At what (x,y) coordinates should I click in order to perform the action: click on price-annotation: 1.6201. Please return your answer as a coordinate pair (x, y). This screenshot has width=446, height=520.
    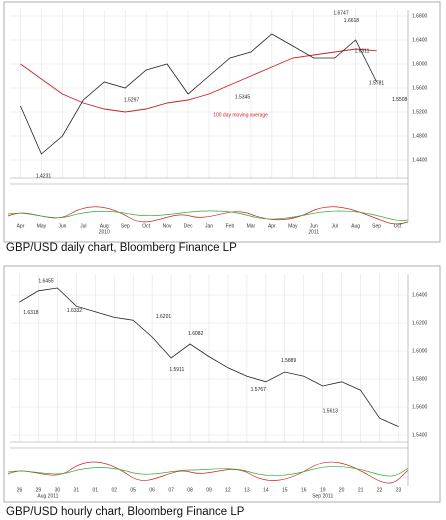
    Looking at the image, I should click on (164, 317).